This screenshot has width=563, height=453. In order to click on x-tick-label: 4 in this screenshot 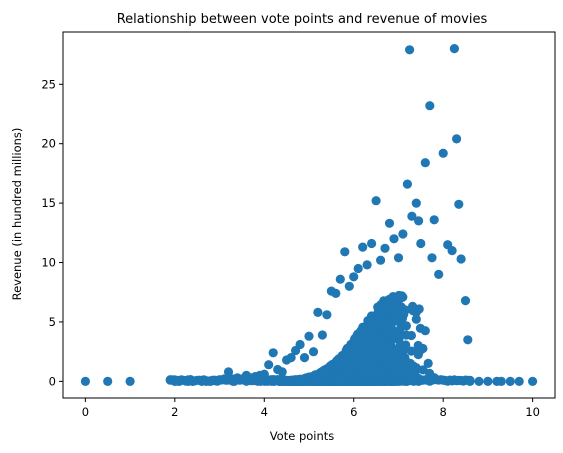, I will do `click(264, 412)`.